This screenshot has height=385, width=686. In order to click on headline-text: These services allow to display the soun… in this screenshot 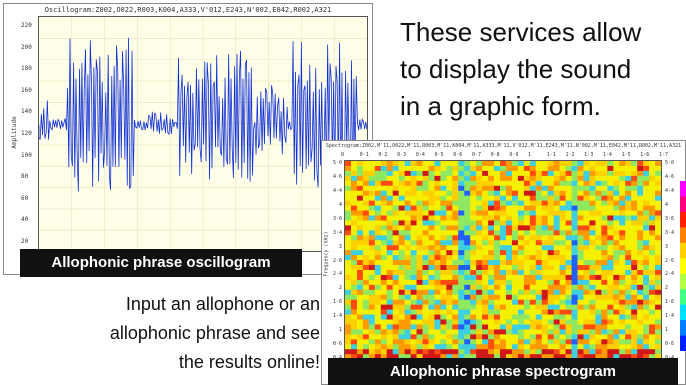, I will do `click(540, 69)`.